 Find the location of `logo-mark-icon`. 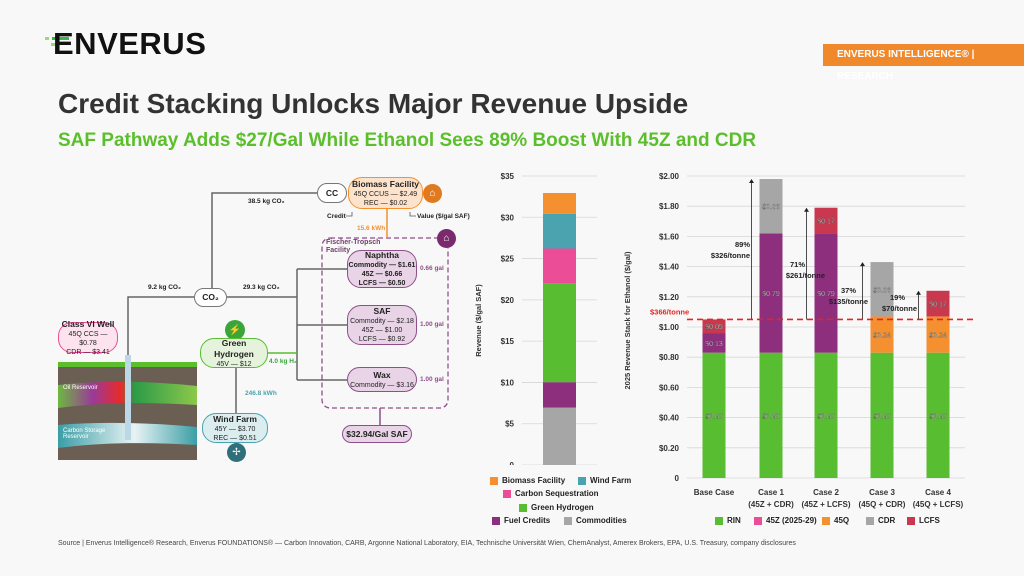

logo-mark-icon is located at coordinates (57, 41).